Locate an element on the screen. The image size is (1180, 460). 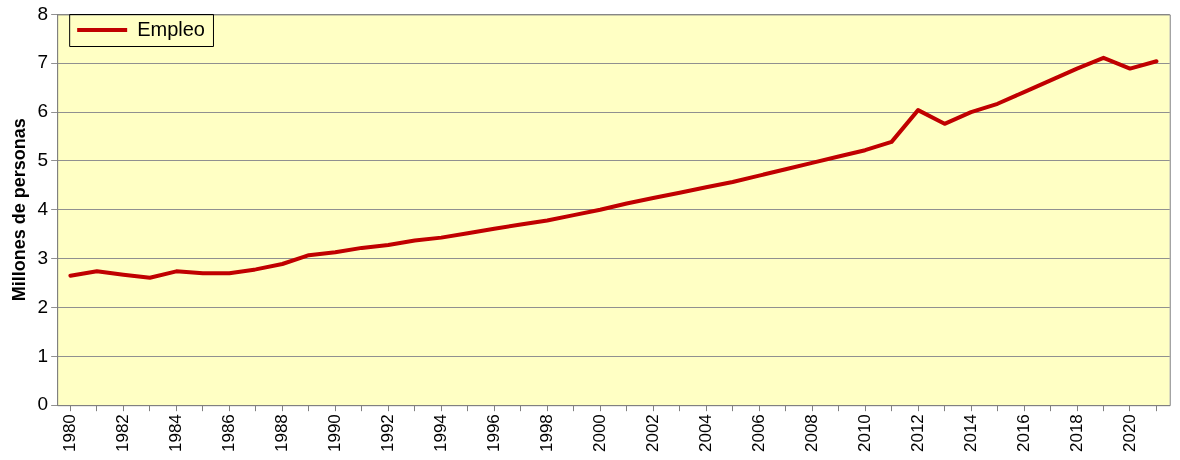
x-tick-label: 2010 is located at coordinates (864, 433).